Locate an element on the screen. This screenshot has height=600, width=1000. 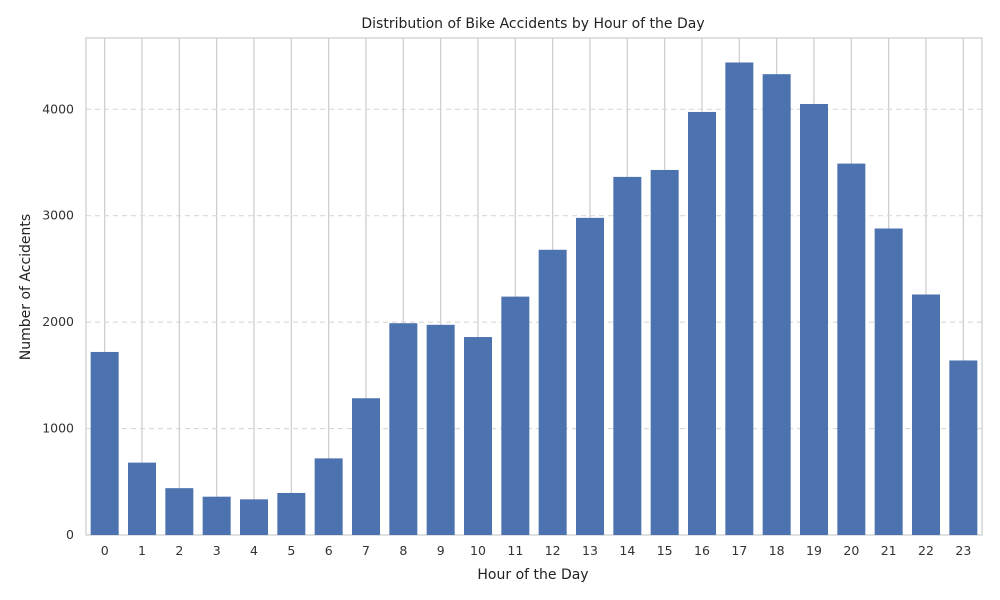
x-tick-label: 15 is located at coordinates (665, 550).